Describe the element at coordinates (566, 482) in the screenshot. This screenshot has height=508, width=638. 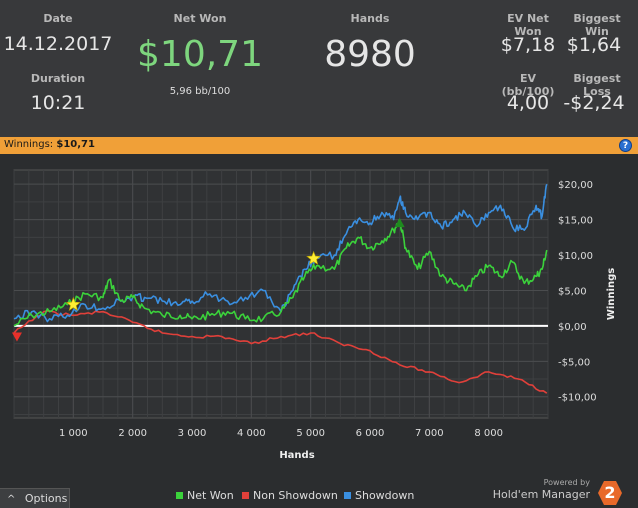
I see `powered-by-text: Powered by` at that location.